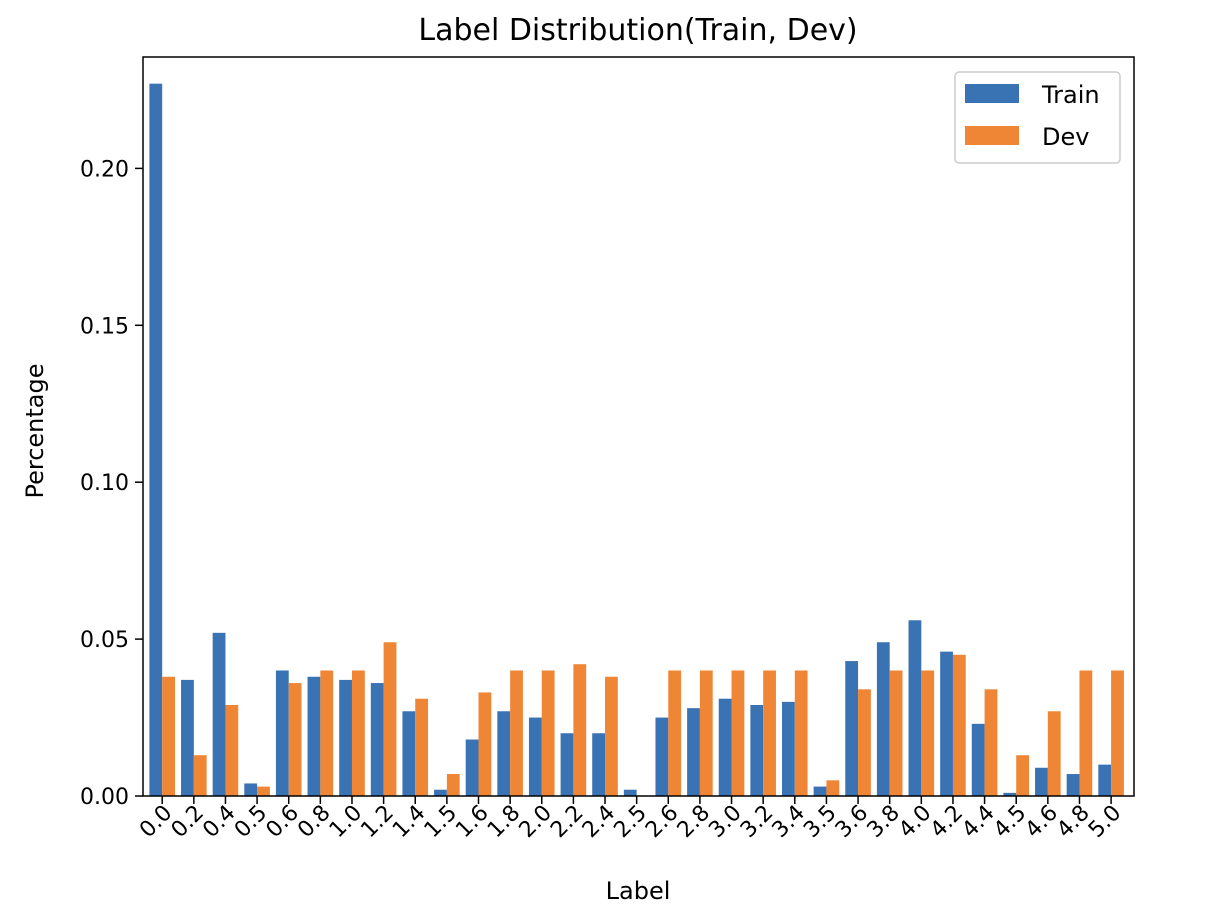 The image size is (1230, 924). What do you see at coordinates (219, 714) in the screenshot?
I see `bar-train-0.4` at bounding box center [219, 714].